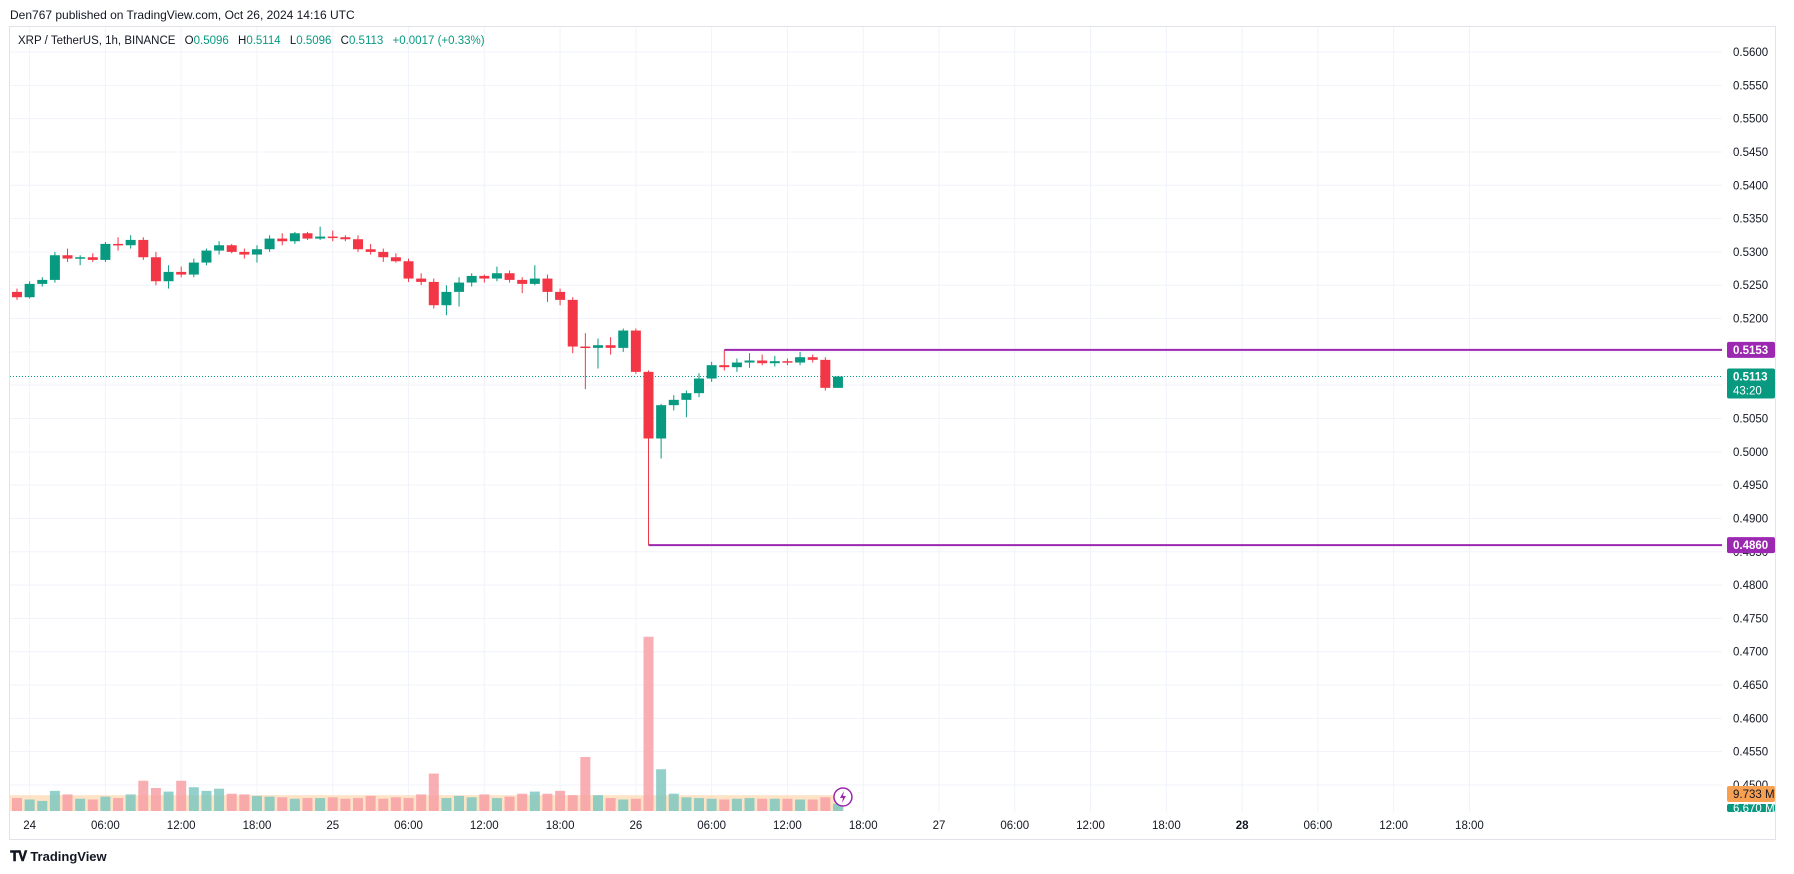 This screenshot has height=874, width=1794. What do you see at coordinates (1750, 320) in the screenshot?
I see `y-tick-label: 0.5200` at bounding box center [1750, 320].